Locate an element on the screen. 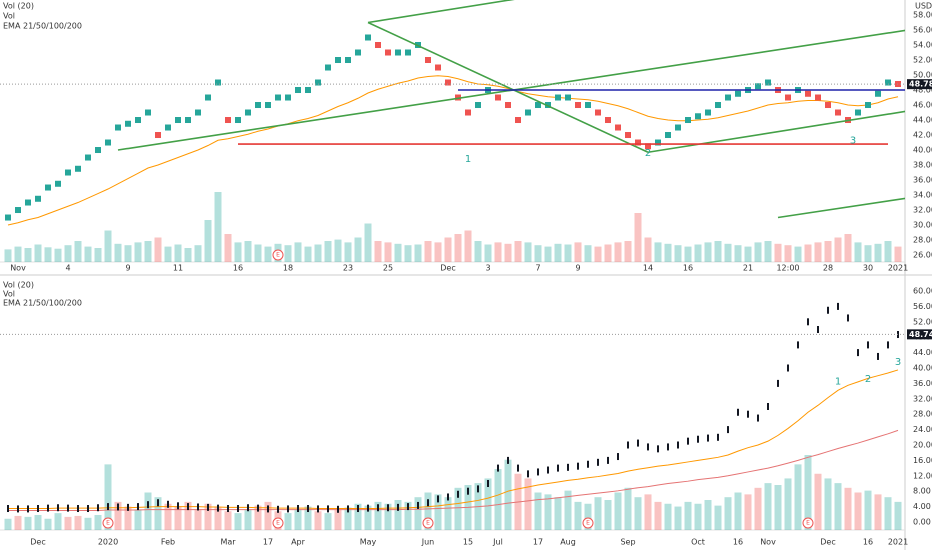 The width and height of the screenshot is (932, 550). x-tick-label: 17 is located at coordinates (538, 542).